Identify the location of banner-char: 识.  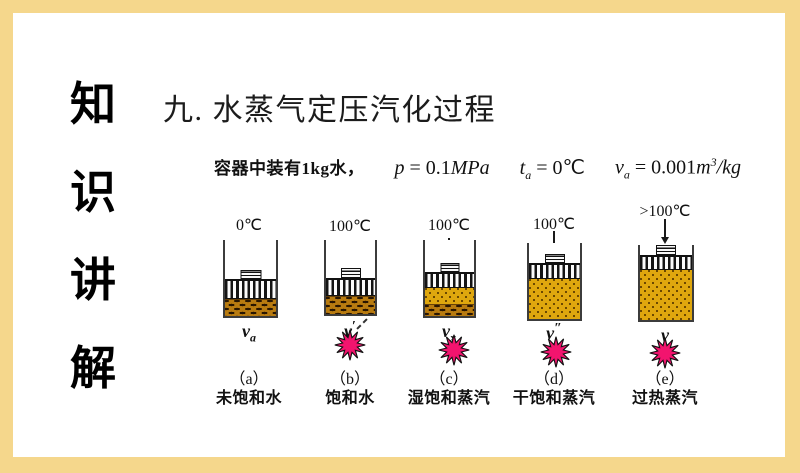
(93, 192).